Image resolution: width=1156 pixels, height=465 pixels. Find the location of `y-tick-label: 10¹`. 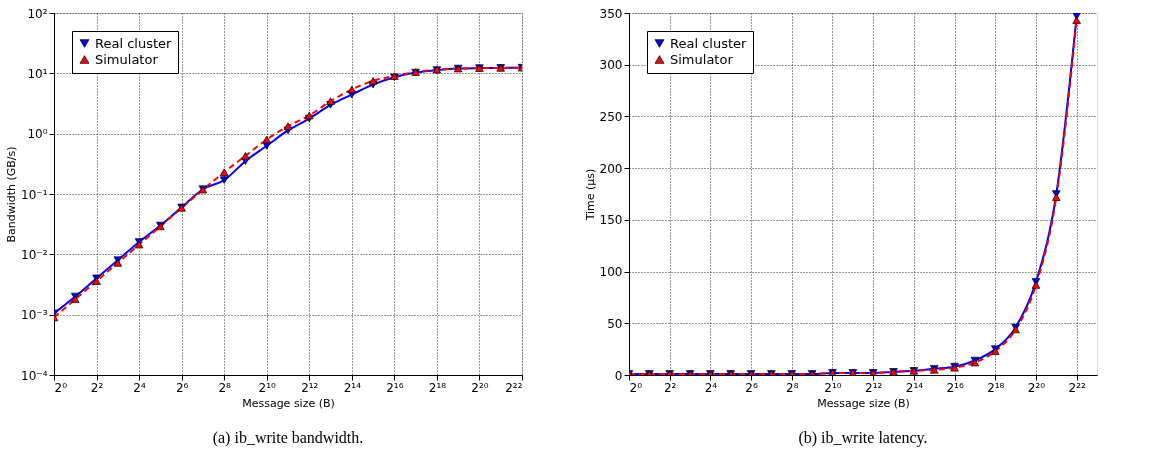

y-tick-label: 10¹ is located at coordinates (37, 73).